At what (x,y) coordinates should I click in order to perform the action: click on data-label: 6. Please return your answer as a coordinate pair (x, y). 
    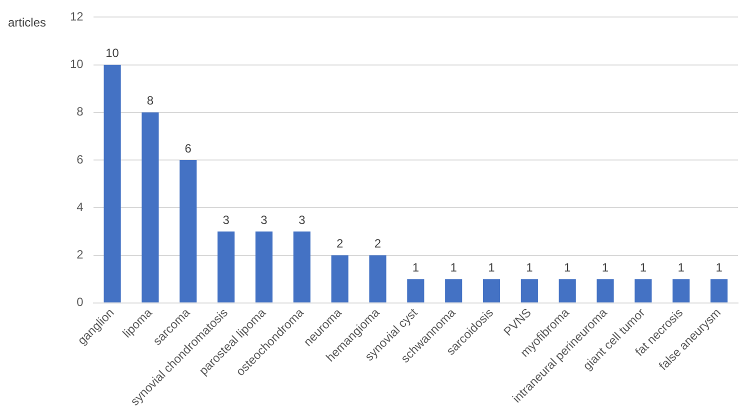
    Looking at the image, I should click on (188, 148).